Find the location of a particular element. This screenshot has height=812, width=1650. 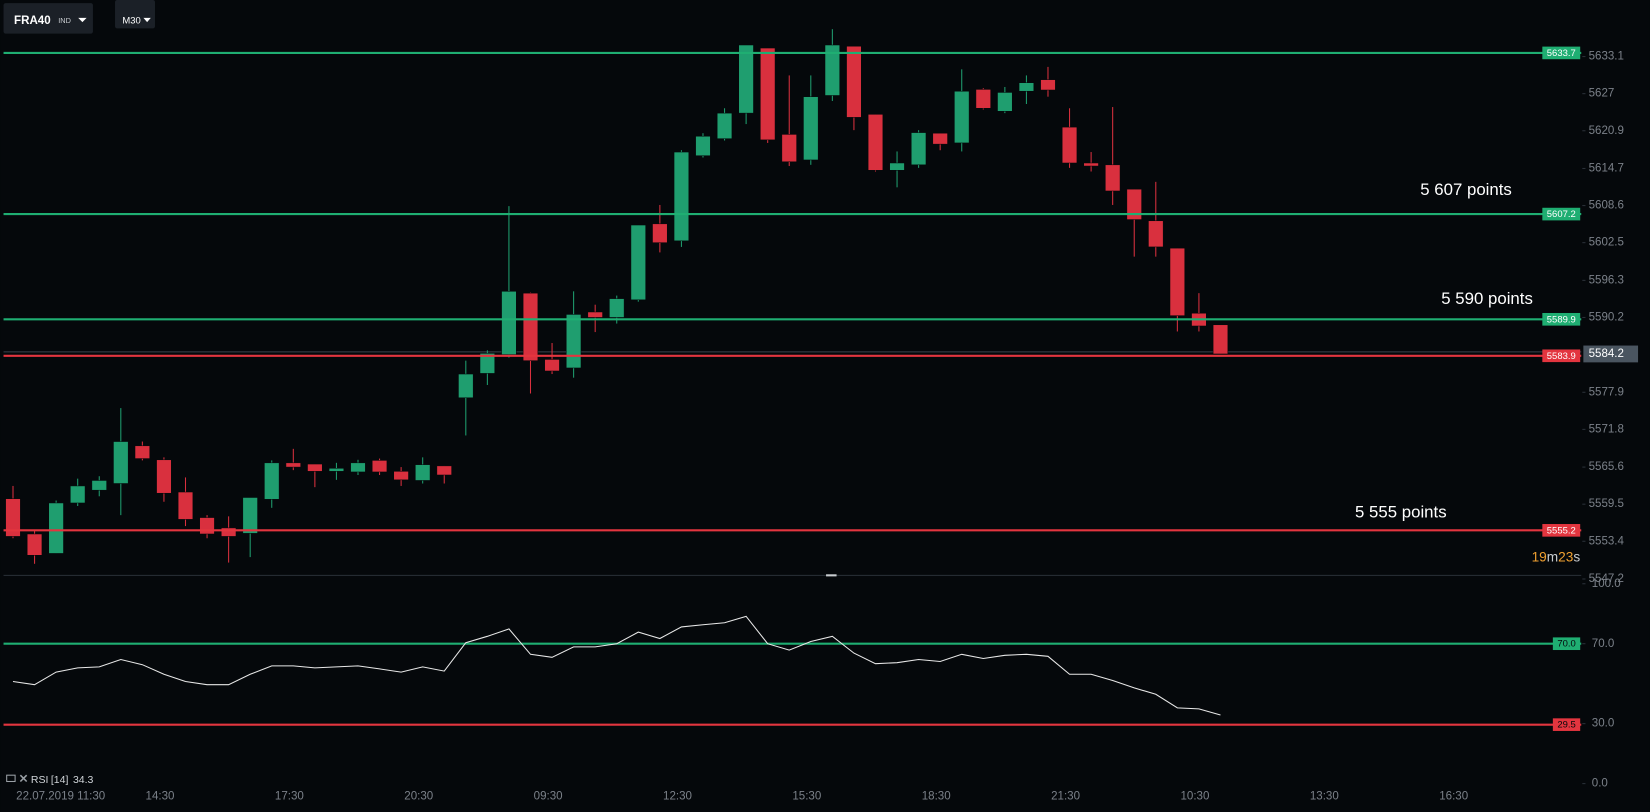

level-label: 5633.7 is located at coordinates (1561, 53).